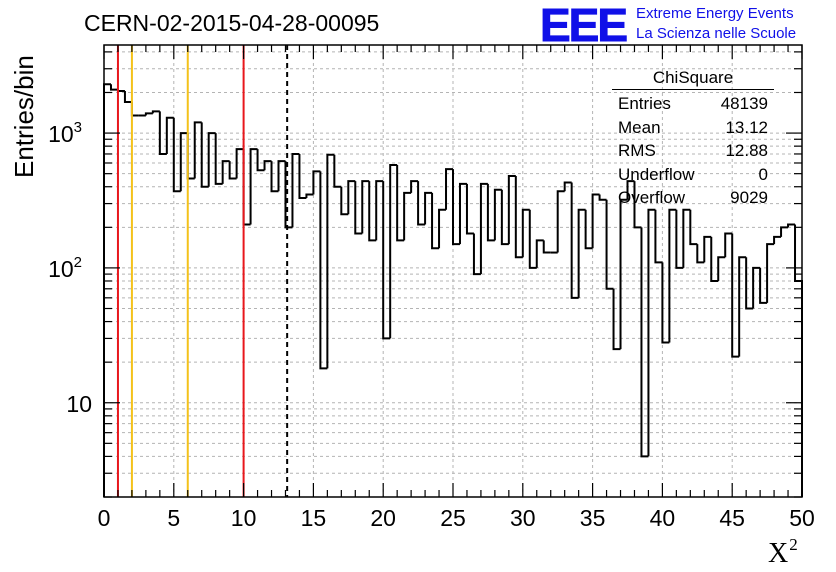 The image size is (836, 572). I want to click on stats-row-entries: Entries 48139, so click(693, 104).